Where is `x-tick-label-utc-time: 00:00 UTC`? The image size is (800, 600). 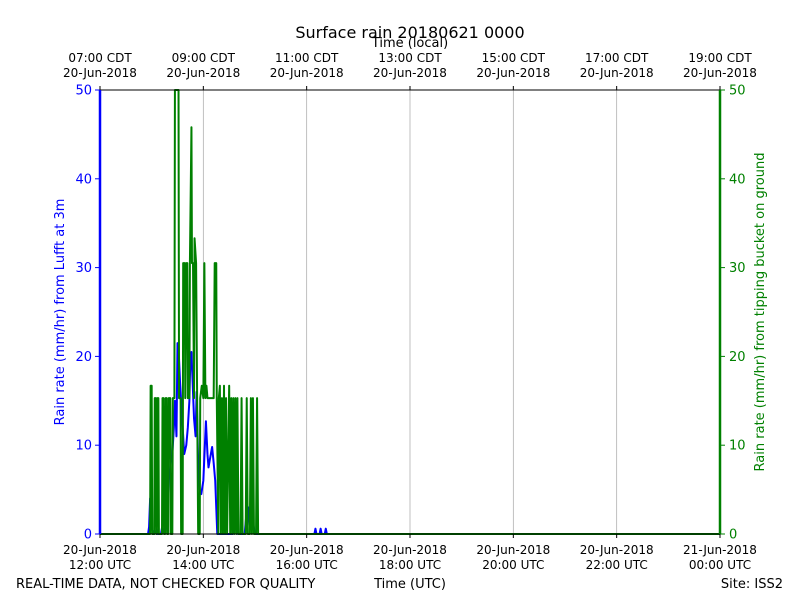 x-tick-label-utc-time: 00:00 UTC is located at coordinates (720, 565).